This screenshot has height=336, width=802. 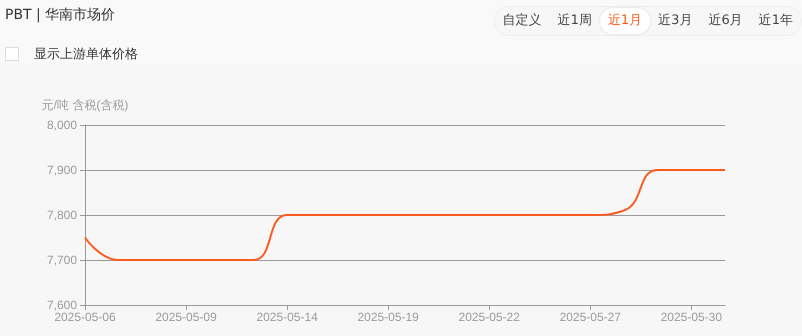 I want to click on text: 近1周, so click(x=574, y=21).